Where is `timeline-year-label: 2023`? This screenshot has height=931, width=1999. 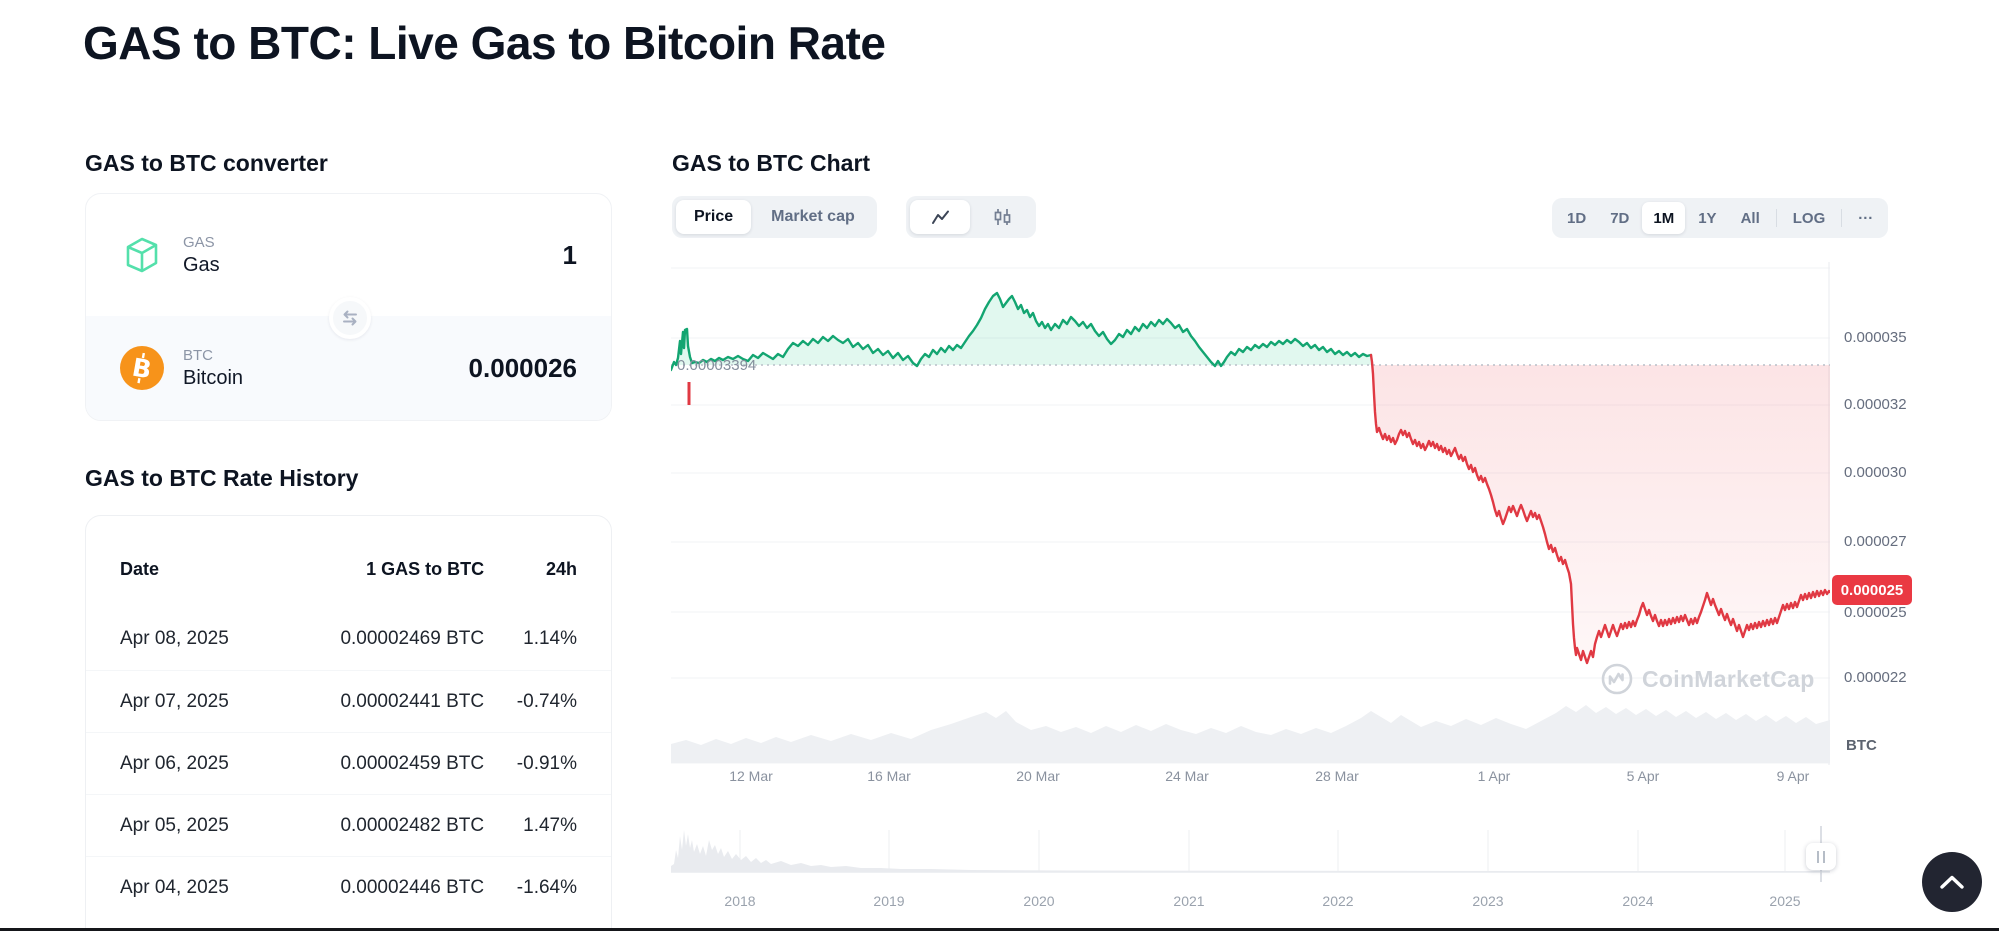
timeline-year-label: 2023 is located at coordinates (1488, 901).